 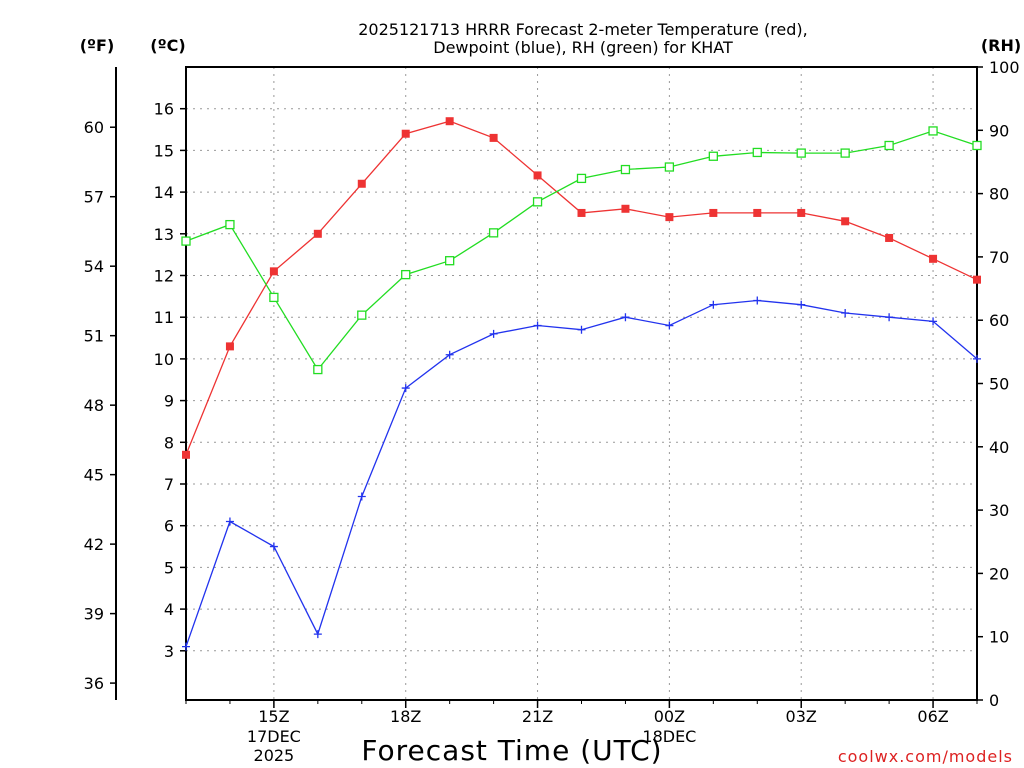 What do you see at coordinates (94, 266) in the screenshot?
I see `fahrenheit-tick-label: 54` at bounding box center [94, 266].